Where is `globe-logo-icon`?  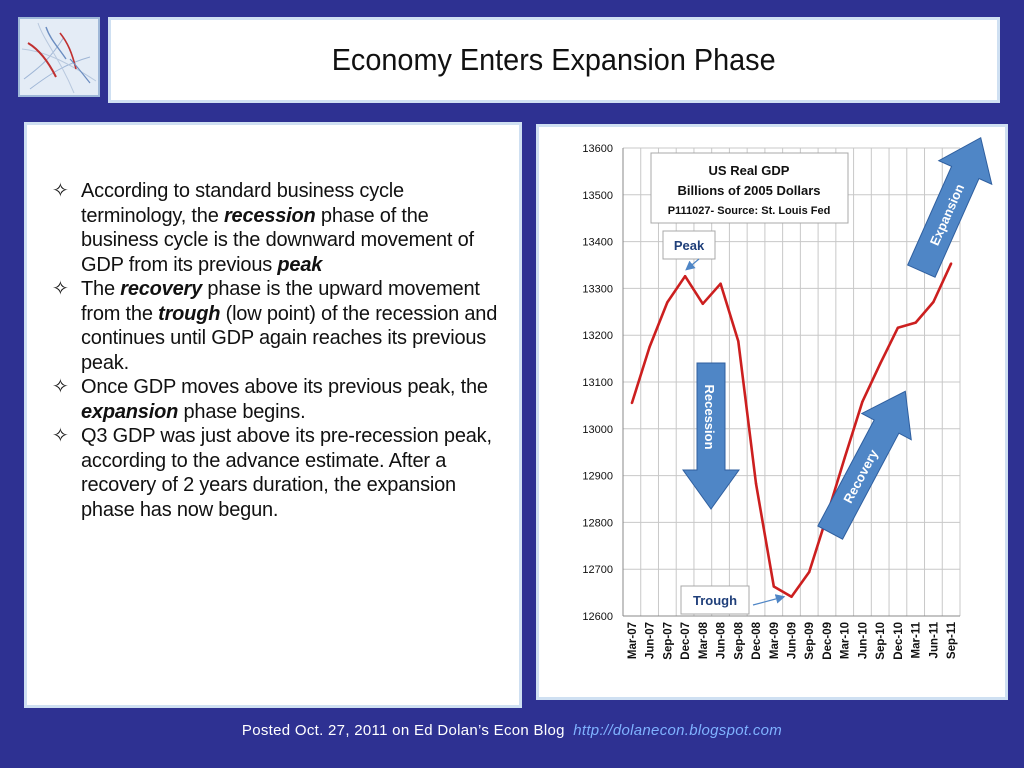 globe-logo-icon is located at coordinates (59, 57).